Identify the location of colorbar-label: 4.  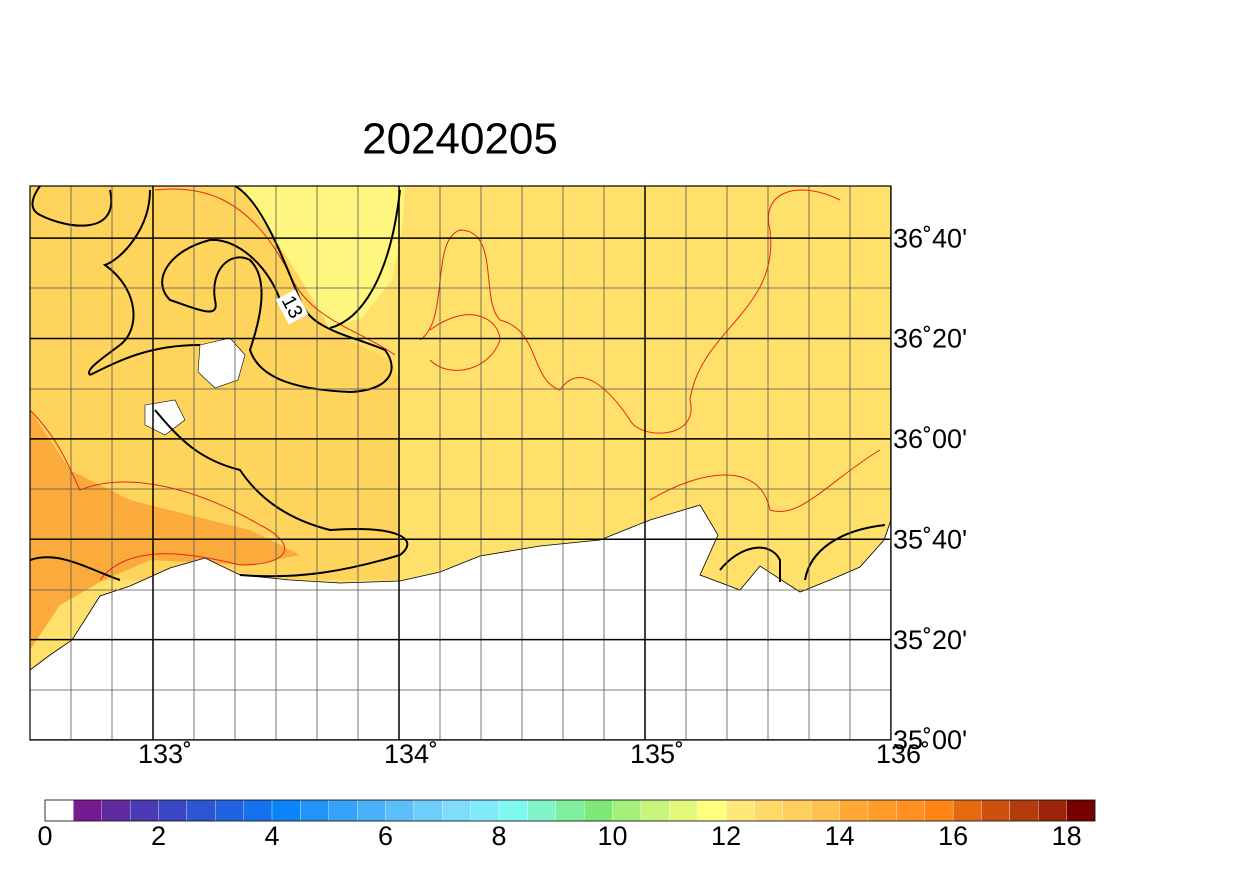
(272, 836).